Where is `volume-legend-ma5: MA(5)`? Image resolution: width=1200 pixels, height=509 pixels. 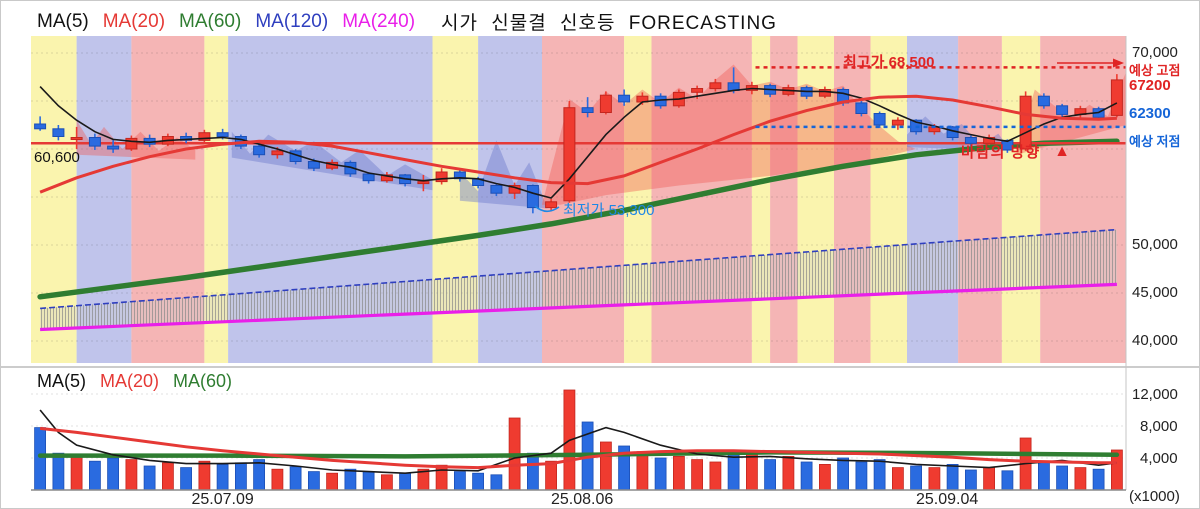 volume-legend-ma5: MA(5) is located at coordinates (61, 381).